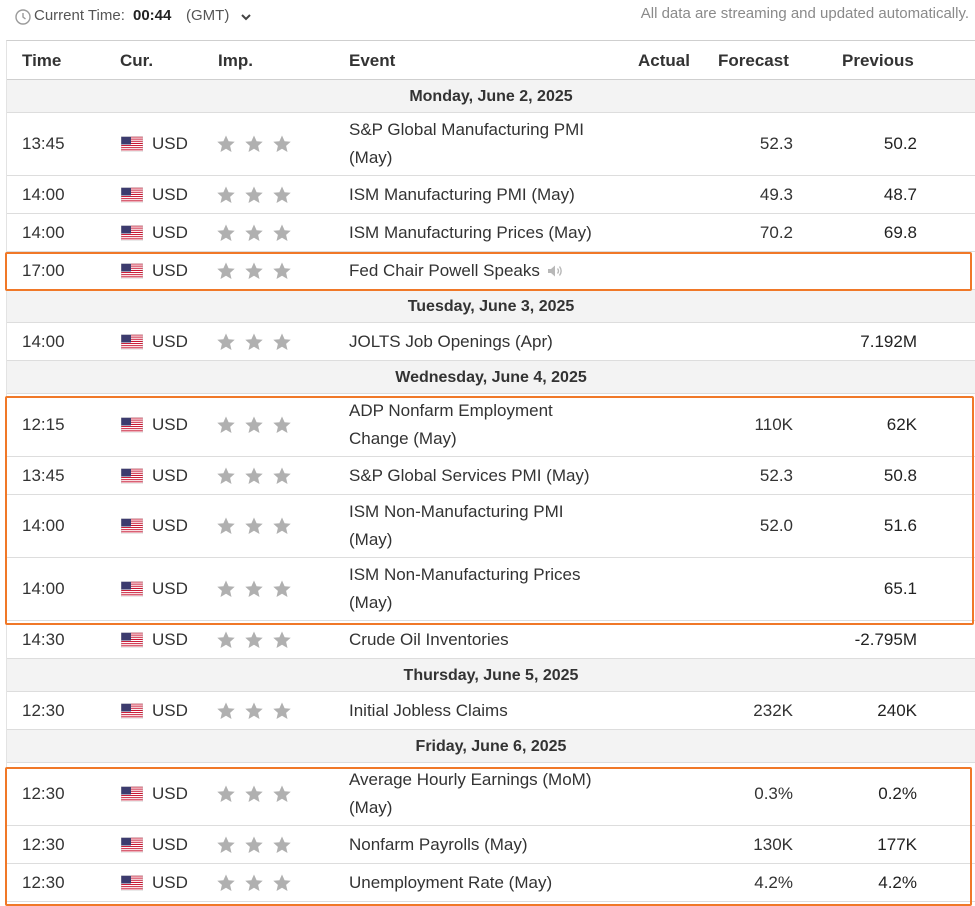 This screenshot has width=975, height=906. Describe the element at coordinates (773, 844) in the screenshot. I see `event-forecast: 130K` at that location.